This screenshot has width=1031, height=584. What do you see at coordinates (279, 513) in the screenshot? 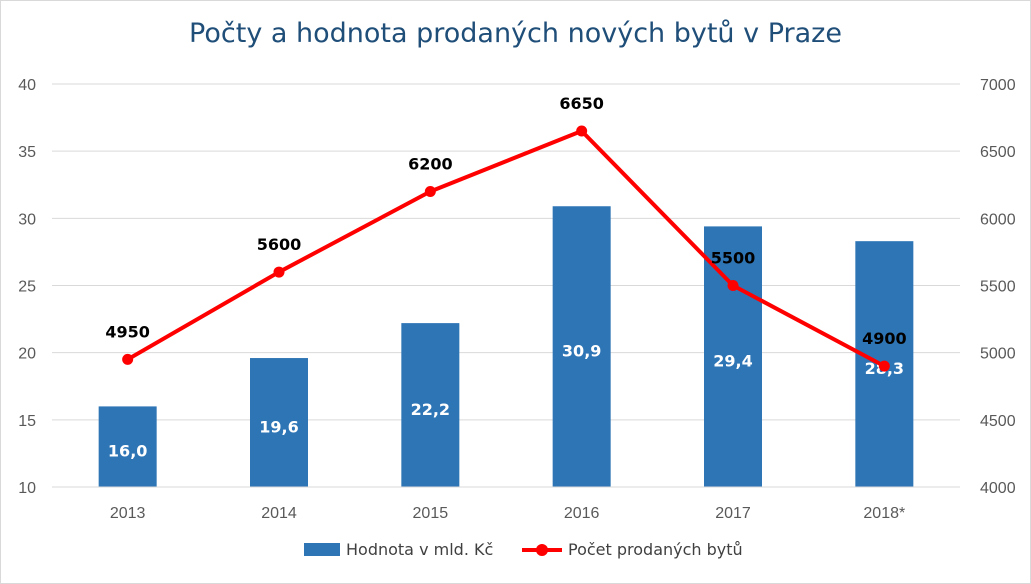
I see `x-tick-label: 2014` at bounding box center [279, 513].